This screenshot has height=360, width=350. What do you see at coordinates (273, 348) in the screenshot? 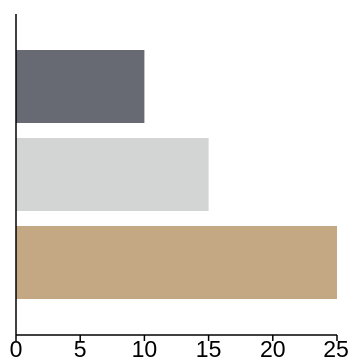
I see `x-tick-label: 20` at bounding box center [273, 348].